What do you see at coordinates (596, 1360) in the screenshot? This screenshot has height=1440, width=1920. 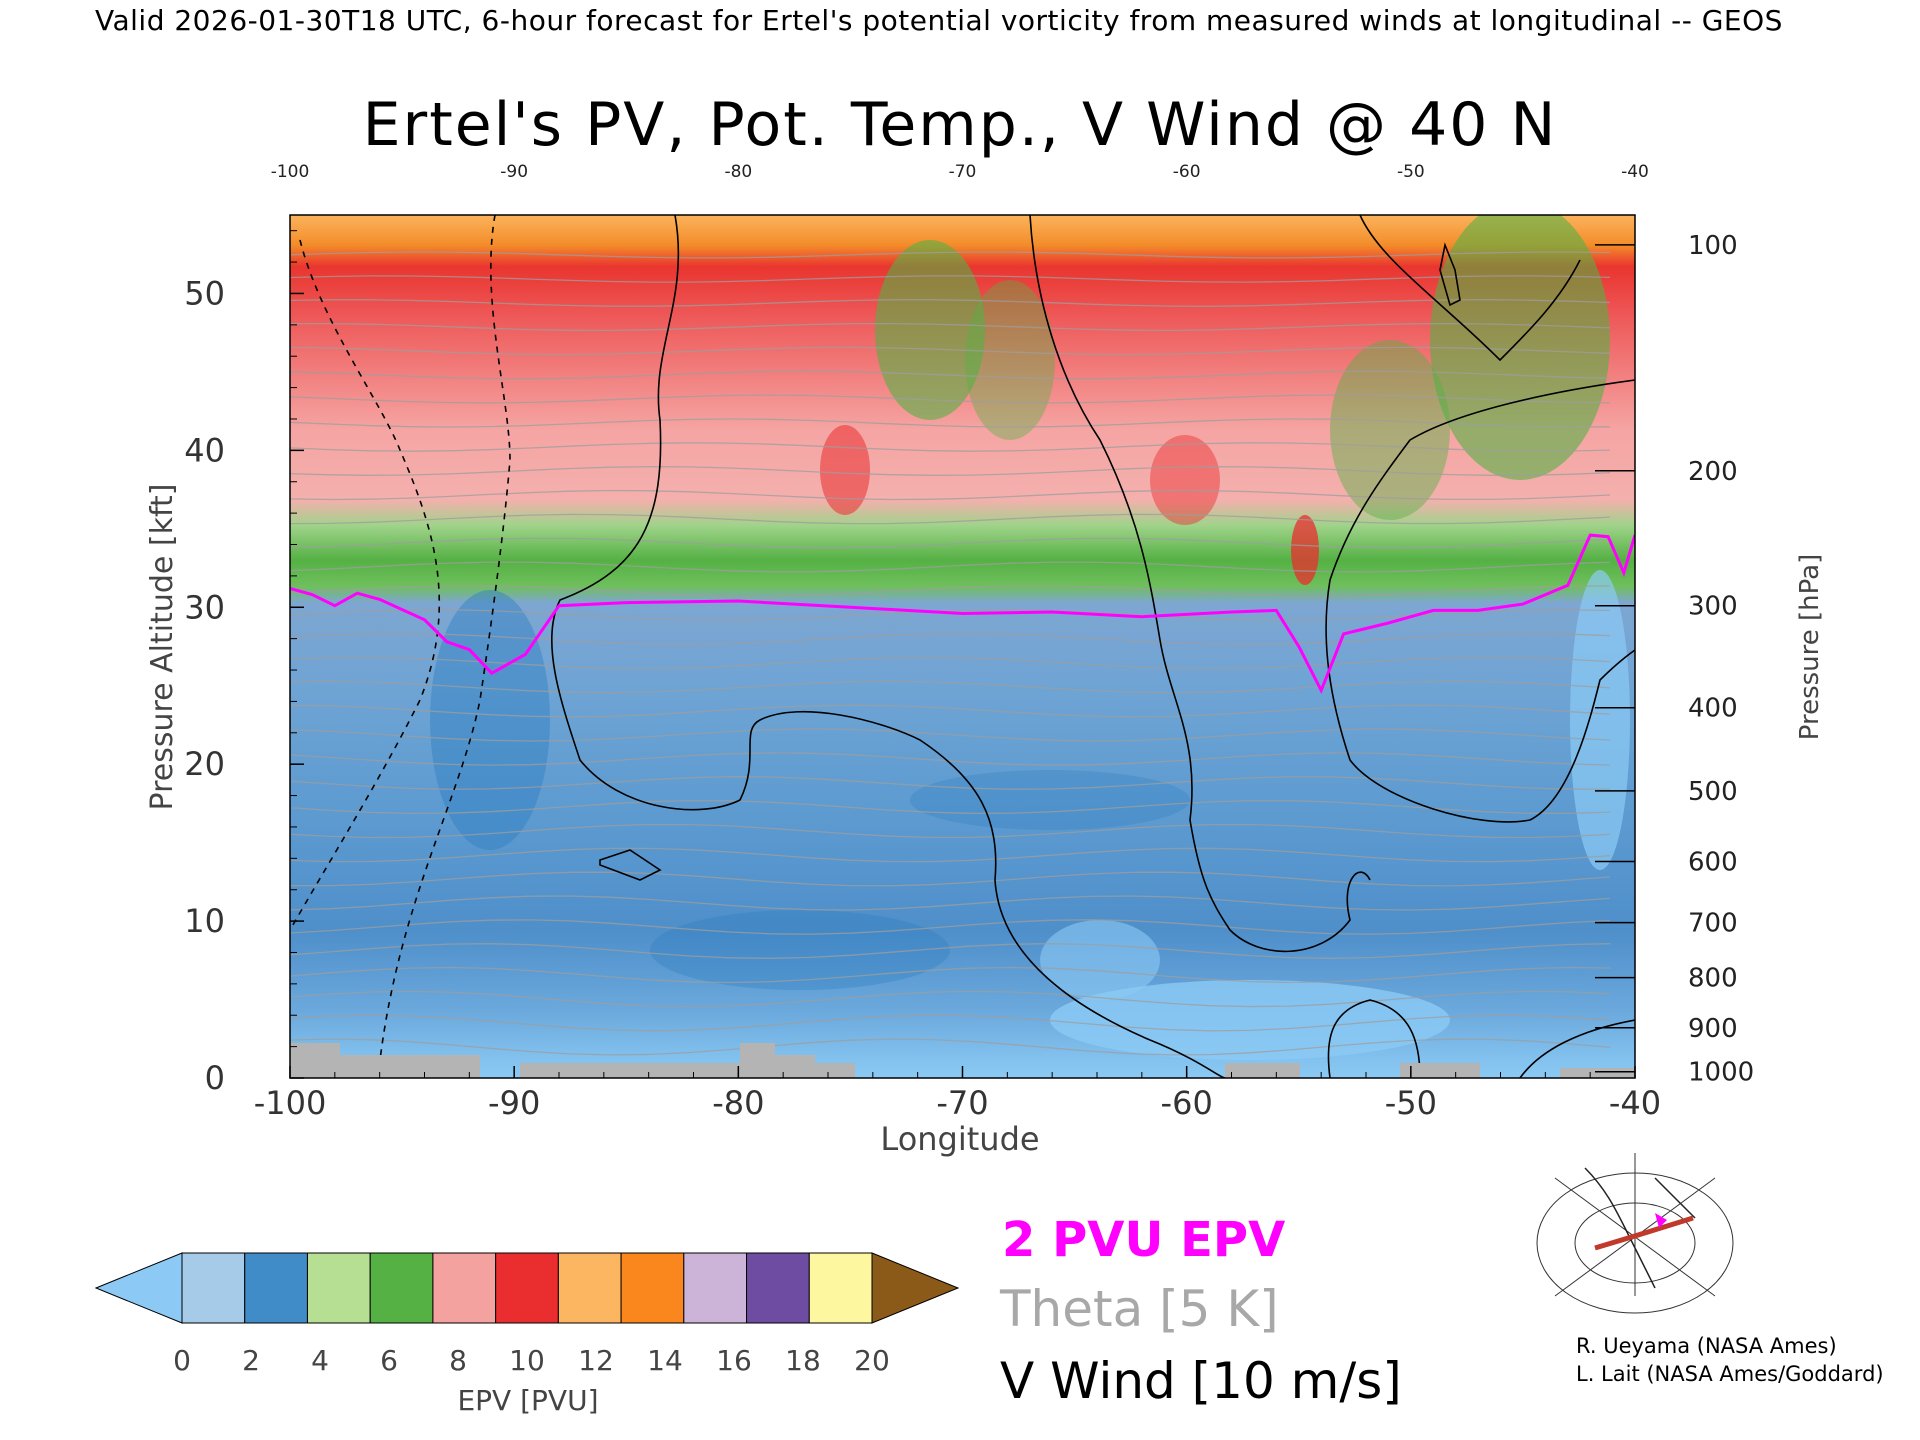 I see `colorbar-tick-label: 12` at bounding box center [596, 1360].